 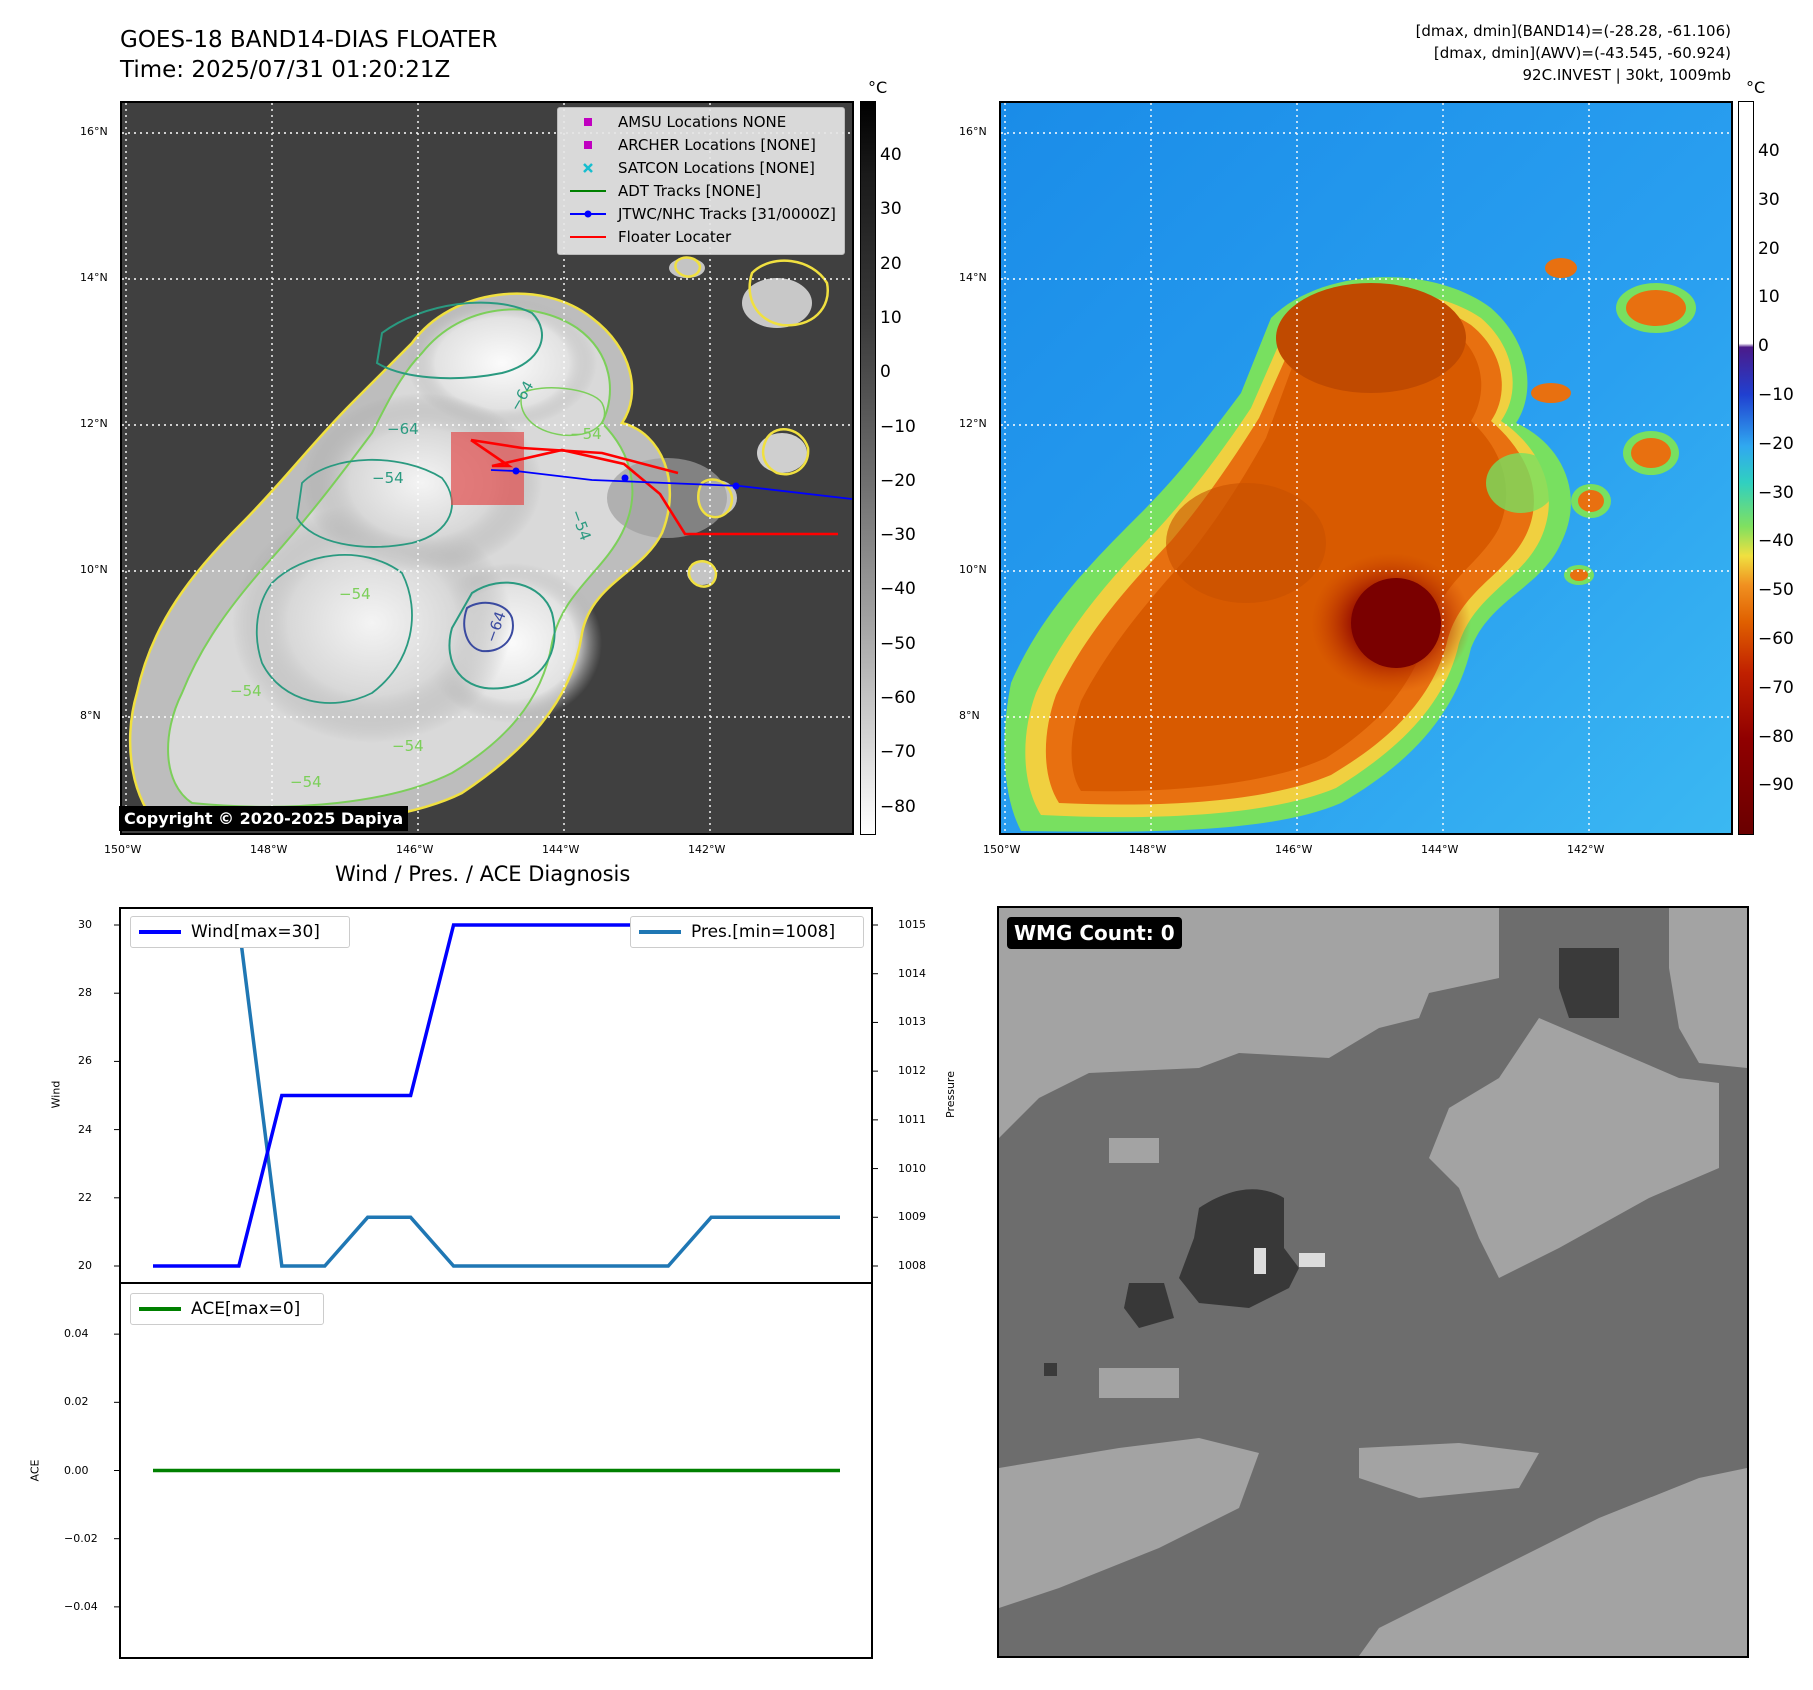 What do you see at coordinates (309, 40) in the screenshot?
I see `figure-title: GOES-18 BAND14-DIAS FLOATER` at bounding box center [309, 40].